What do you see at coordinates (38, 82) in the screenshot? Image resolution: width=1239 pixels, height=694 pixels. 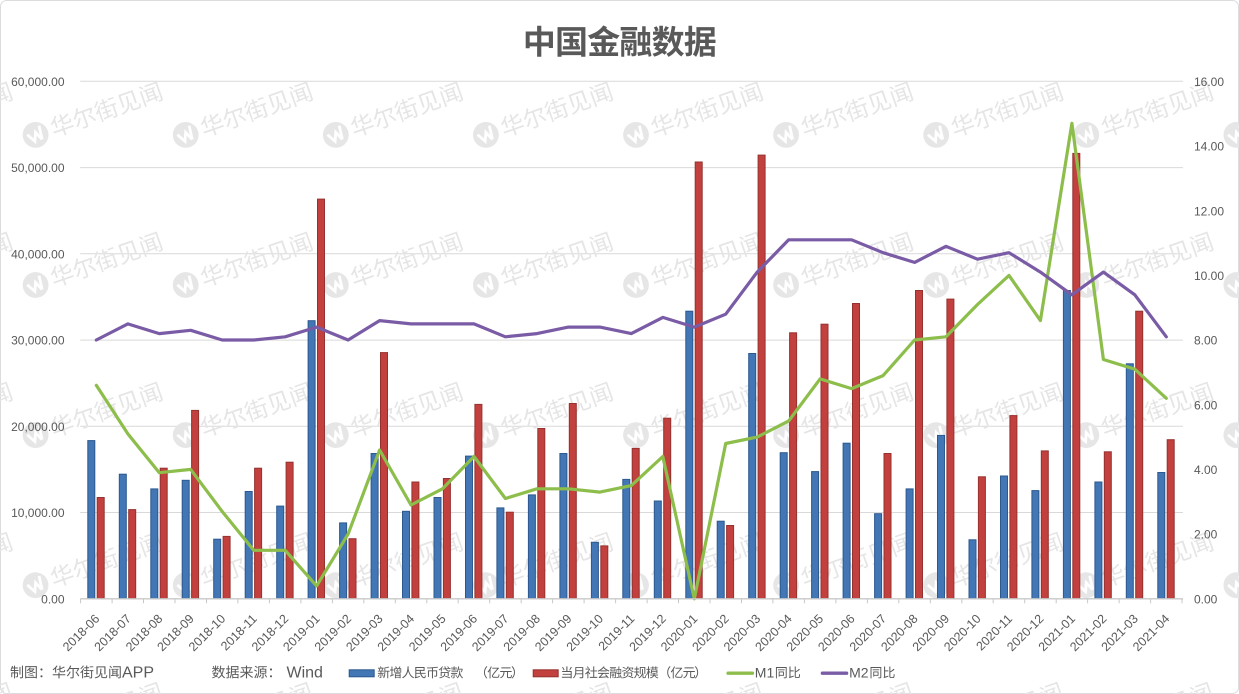 I see `svg-text: 60,000.00` at bounding box center [38, 82].